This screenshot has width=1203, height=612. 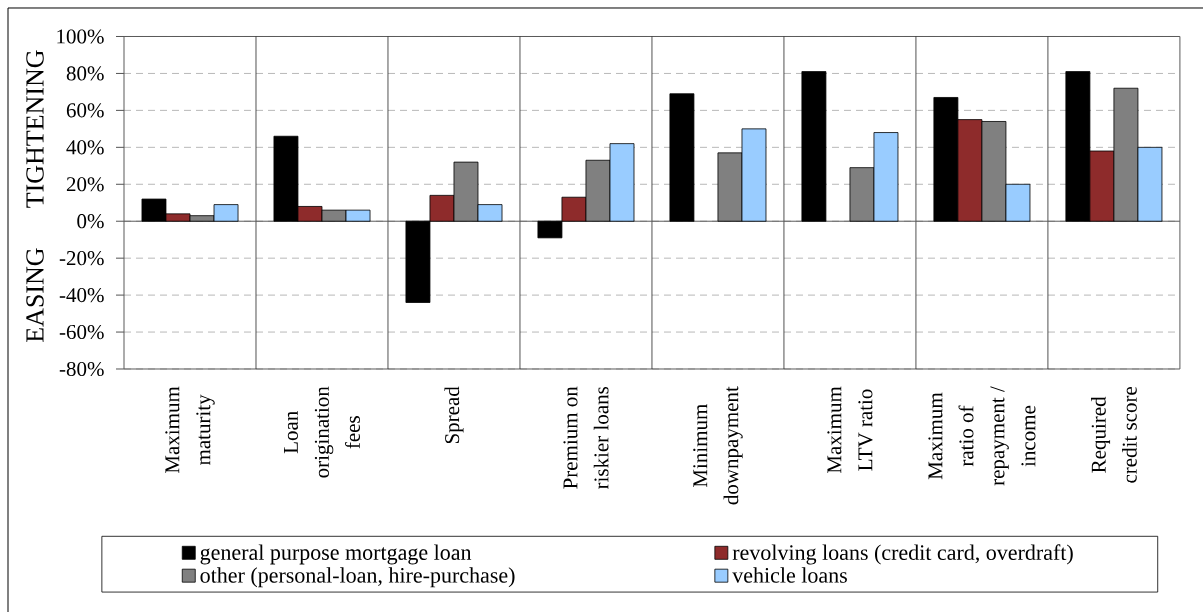 What do you see at coordinates (85, 184) in the screenshot?
I see `y-tick-label: 20%` at bounding box center [85, 184].